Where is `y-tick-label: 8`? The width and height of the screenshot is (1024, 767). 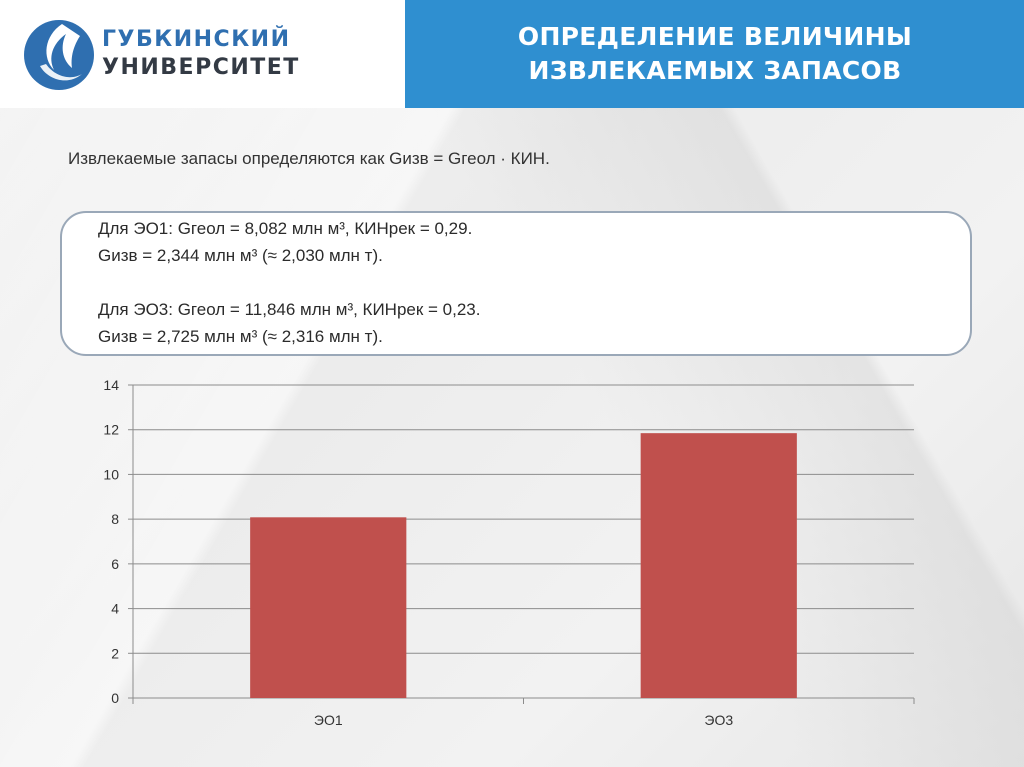
y-tick-label: 8 is located at coordinates (115, 519).